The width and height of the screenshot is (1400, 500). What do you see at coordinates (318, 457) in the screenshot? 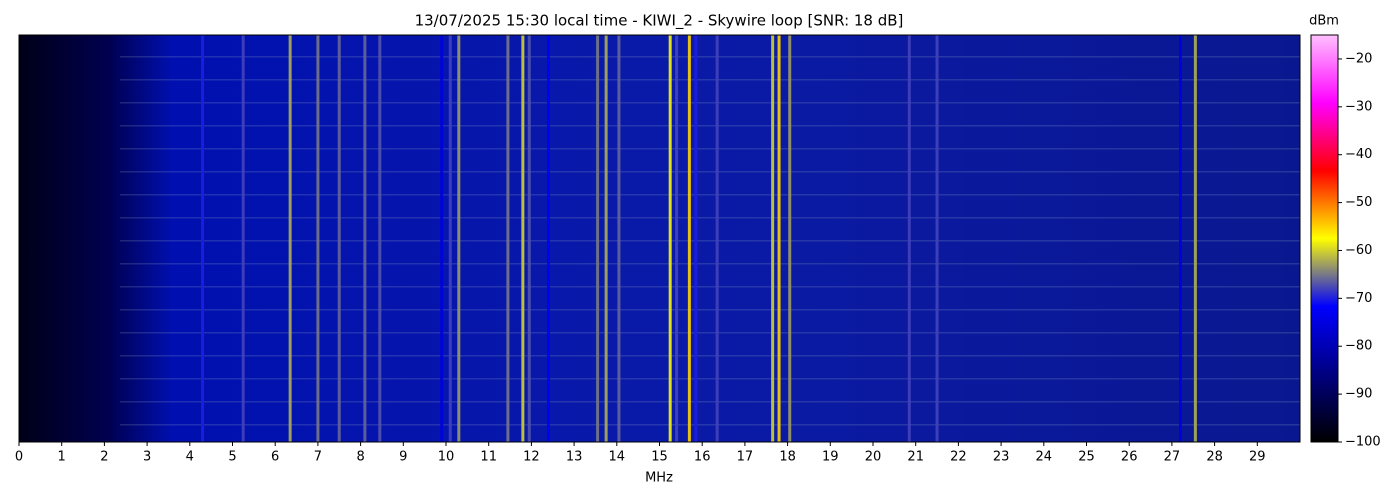
I see `x-tick-label: 7` at bounding box center [318, 457].